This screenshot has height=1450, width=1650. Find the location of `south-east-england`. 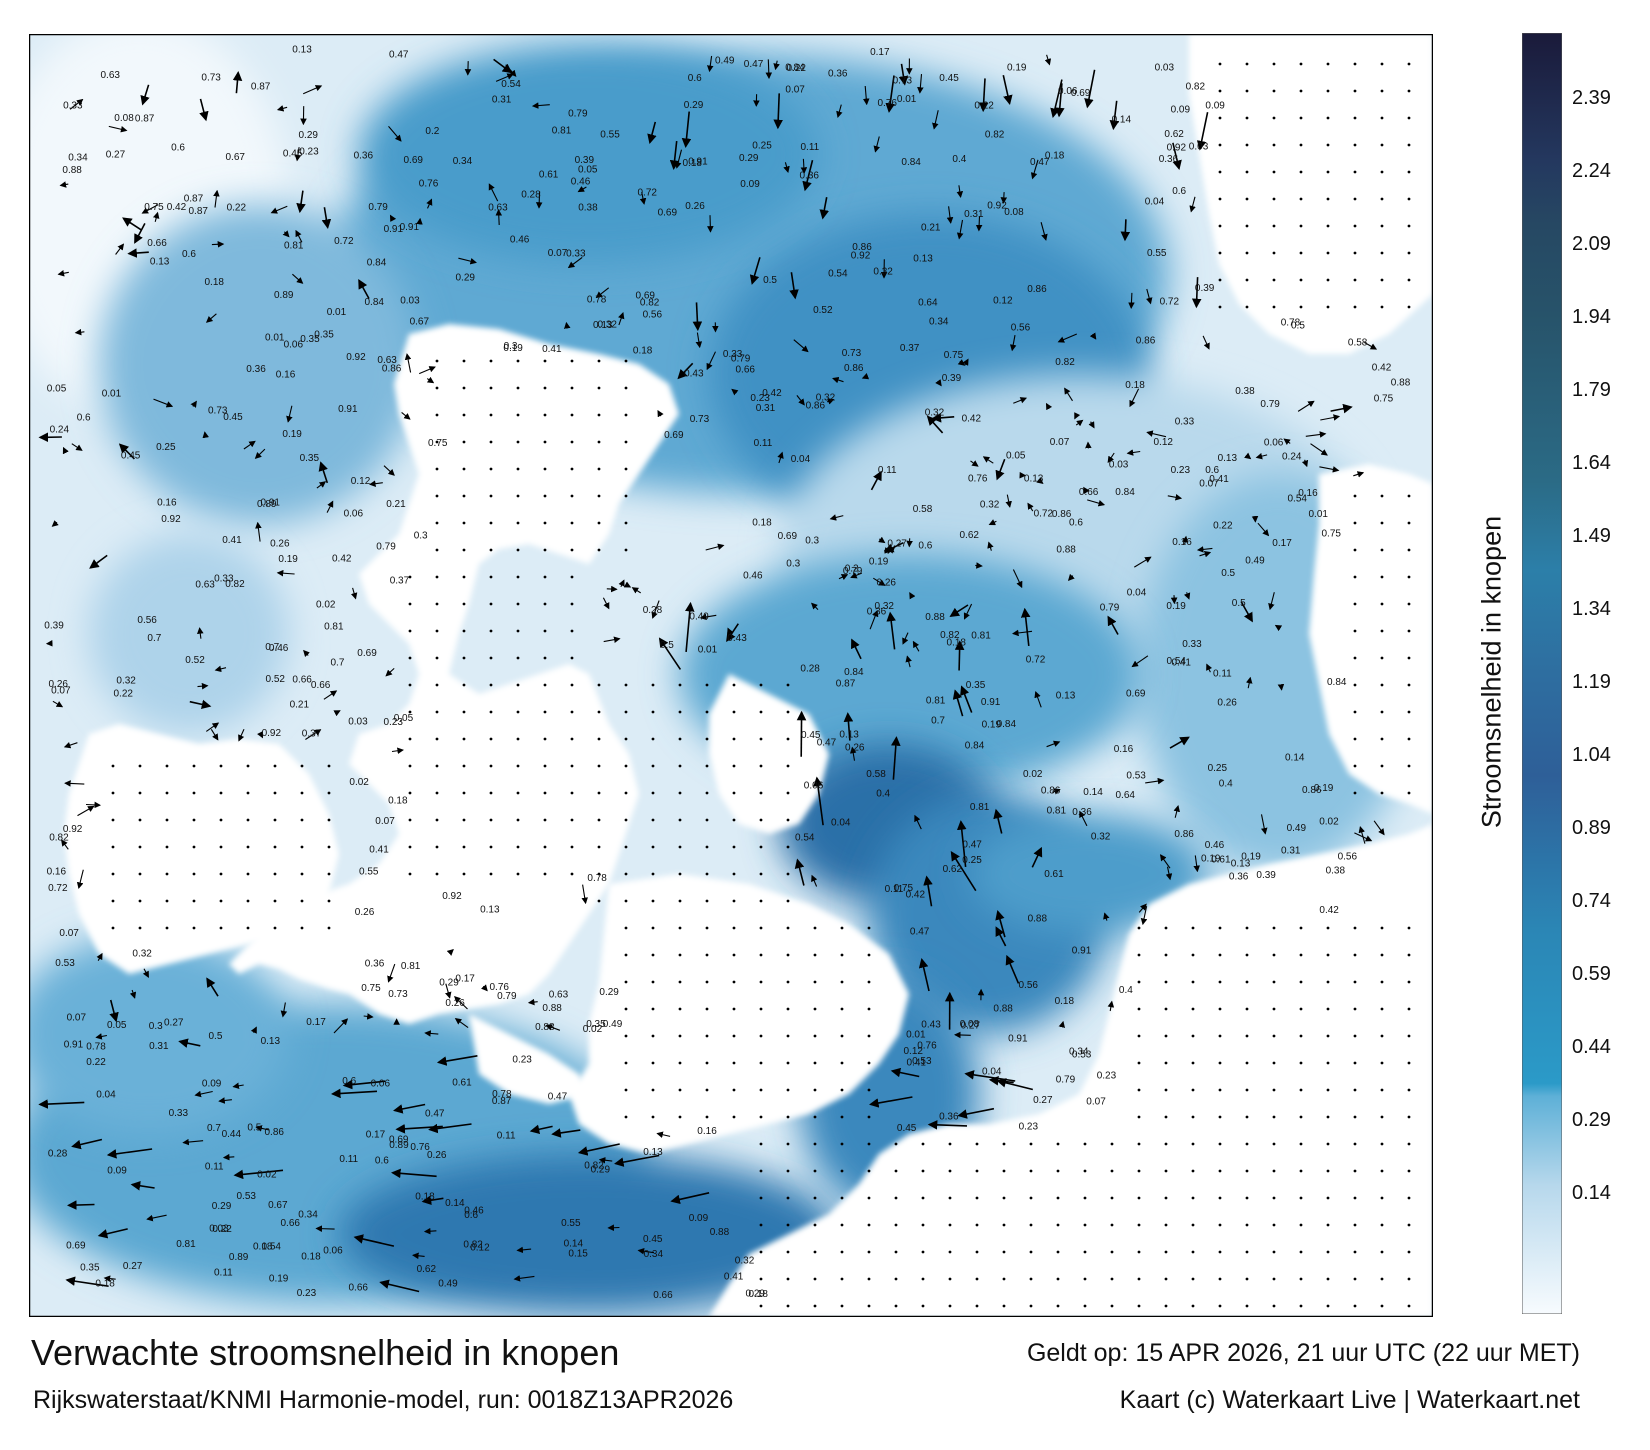

south-east-england is located at coordinates (739, 1014).